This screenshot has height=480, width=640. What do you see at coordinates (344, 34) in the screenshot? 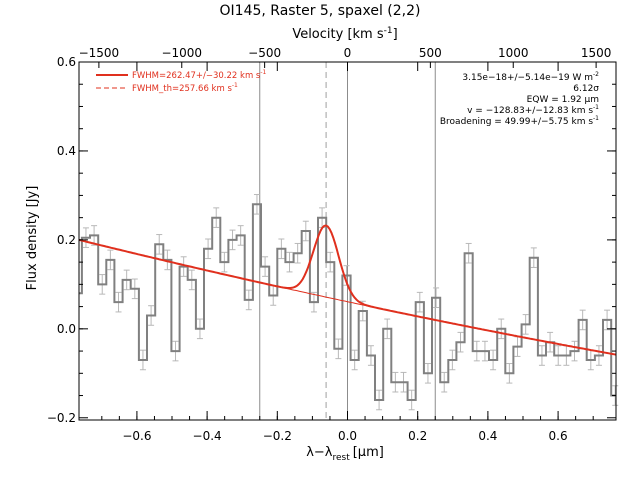
I see `top-axis-label: Velocity [km s-1]` at bounding box center [344, 34].